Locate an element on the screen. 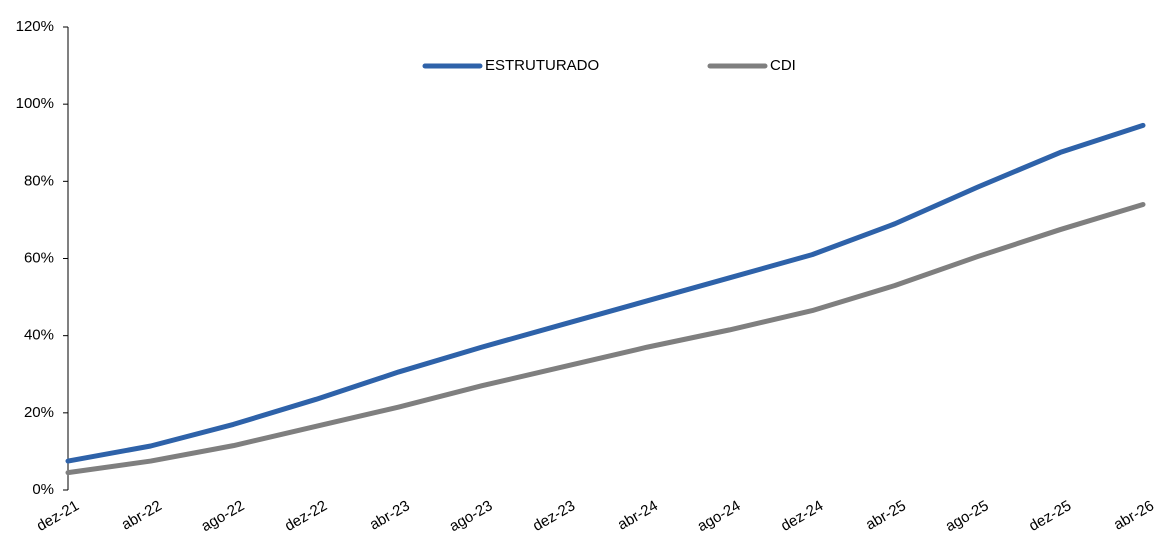 This screenshot has width=1163, height=543. x-tick-label: dez-24 is located at coordinates (802, 516).